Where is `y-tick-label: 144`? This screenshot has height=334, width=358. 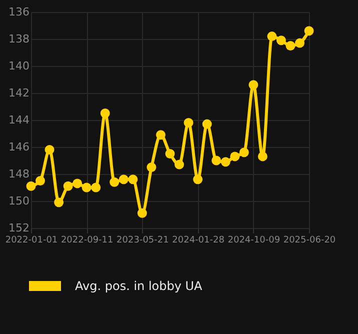 y-tick-label: 144 is located at coordinates (19, 120).